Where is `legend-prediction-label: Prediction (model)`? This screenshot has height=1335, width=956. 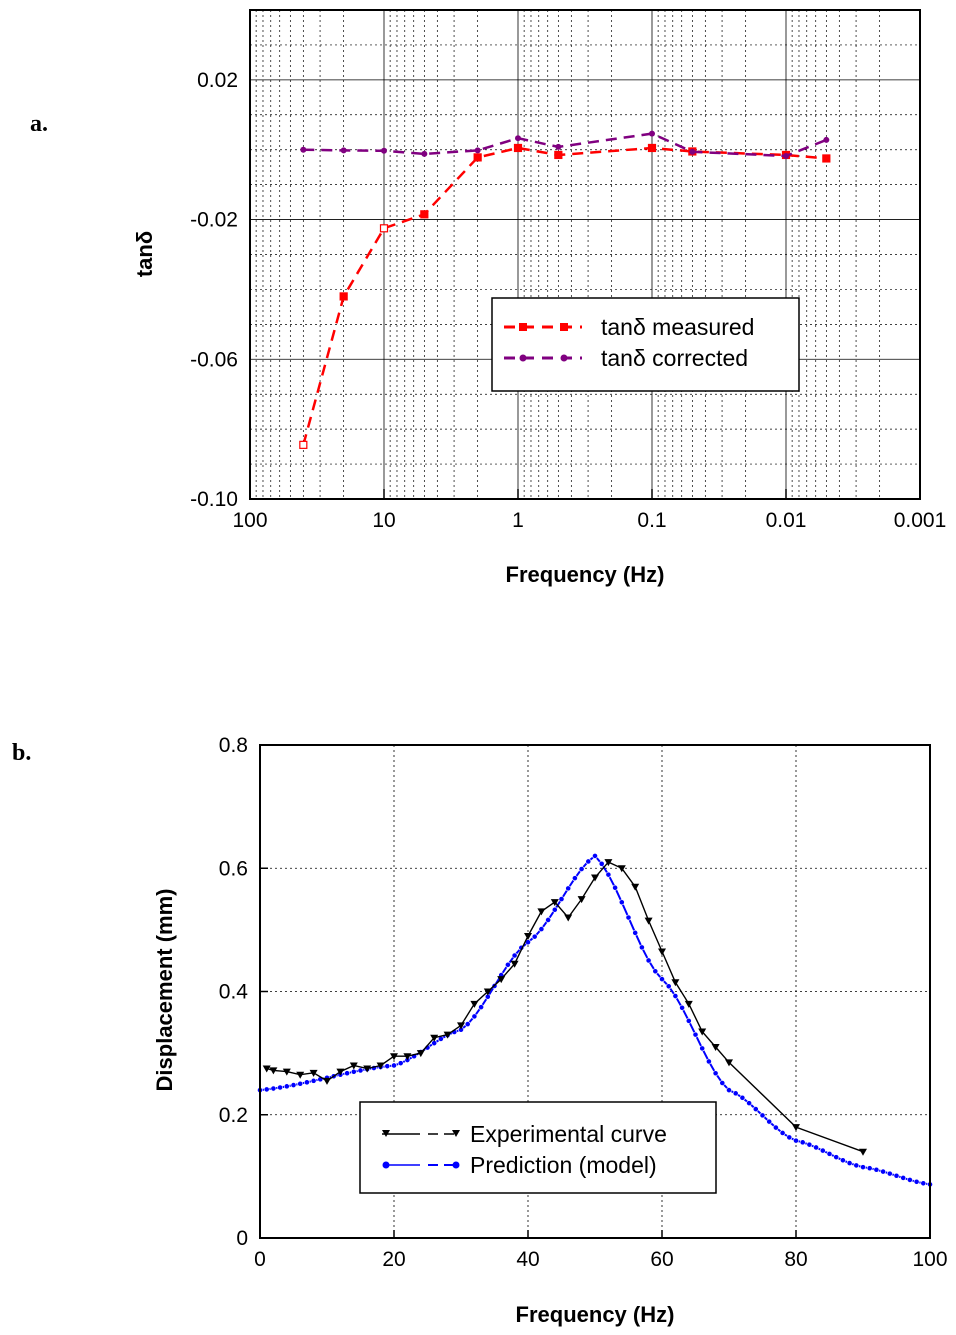 legend-prediction-label: Prediction (model) is located at coordinates (563, 1165).